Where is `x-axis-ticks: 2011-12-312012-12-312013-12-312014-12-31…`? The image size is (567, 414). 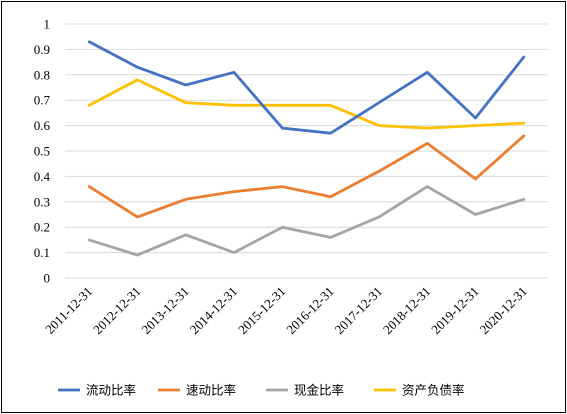 x-axis-ticks: 2011-12-312012-12-312013-12-312014-12-31… is located at coordinates (286, 311).